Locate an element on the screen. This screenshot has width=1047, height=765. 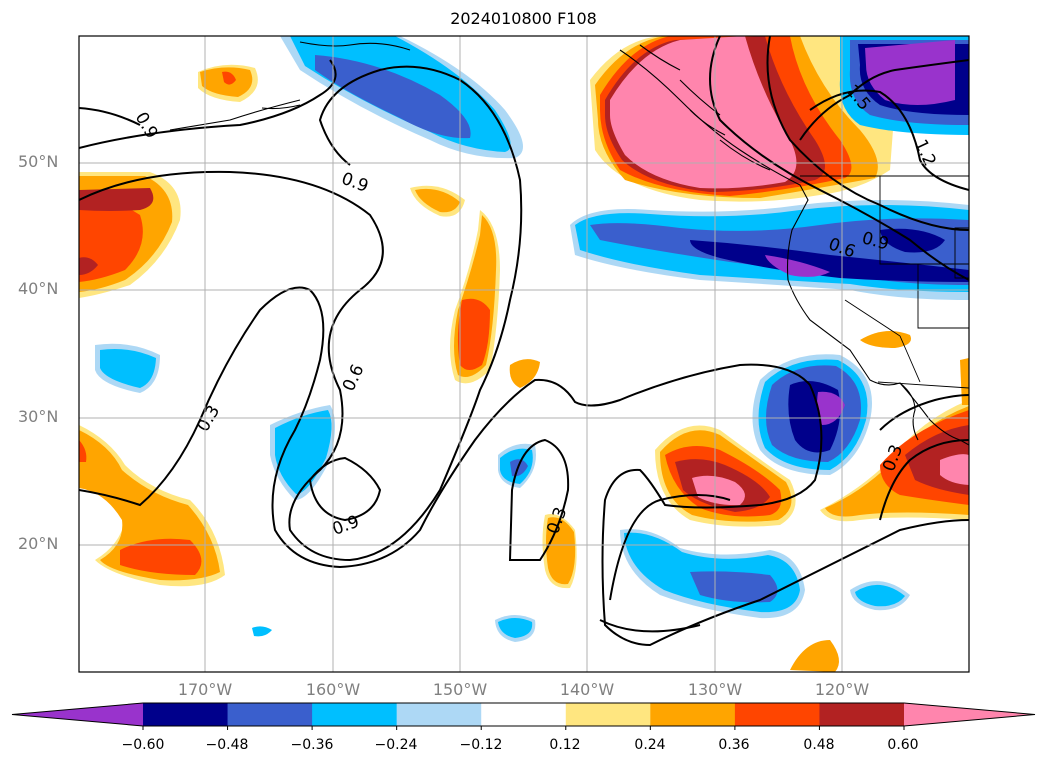
lon-label: 140°W is located at coordinates (587, 689).